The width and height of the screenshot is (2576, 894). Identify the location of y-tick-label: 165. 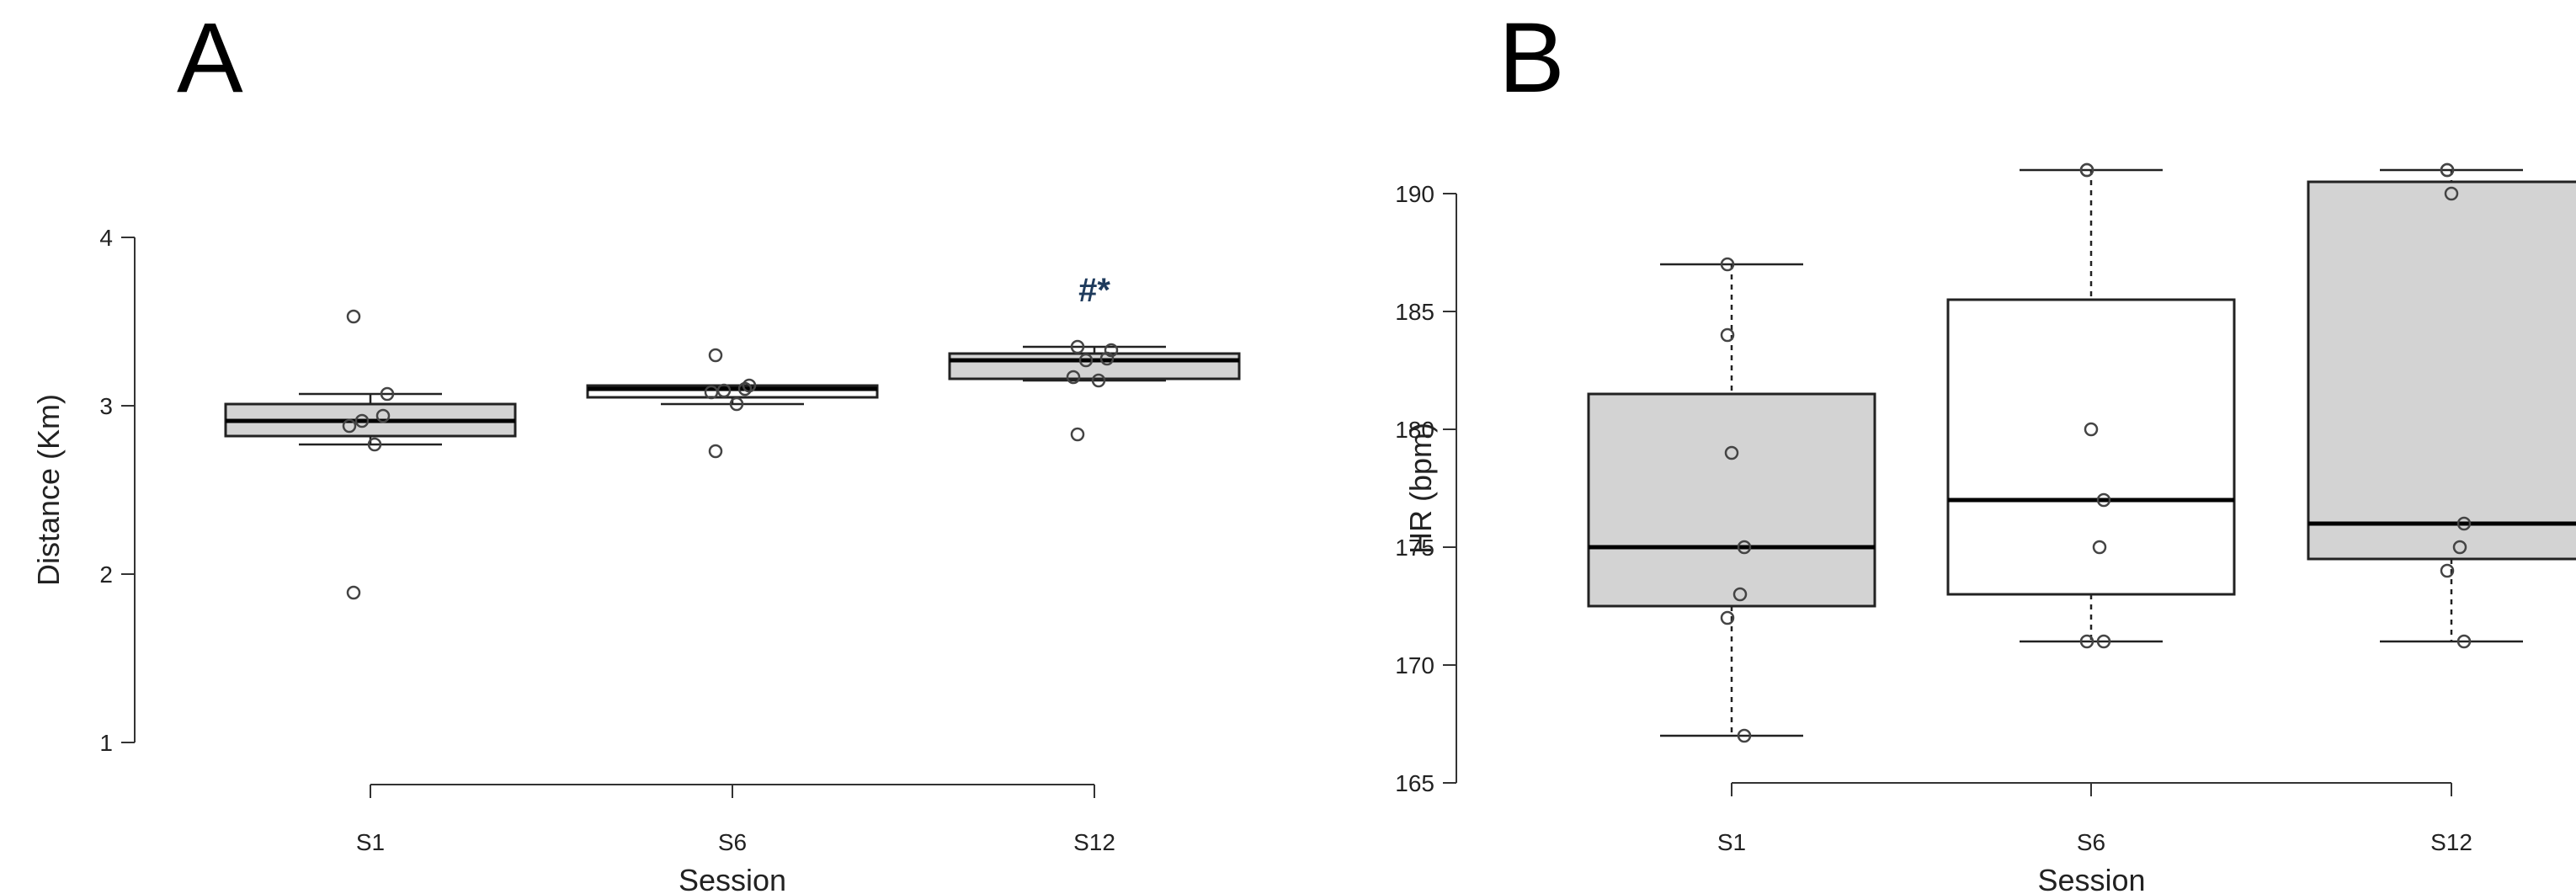
(1415, 783).